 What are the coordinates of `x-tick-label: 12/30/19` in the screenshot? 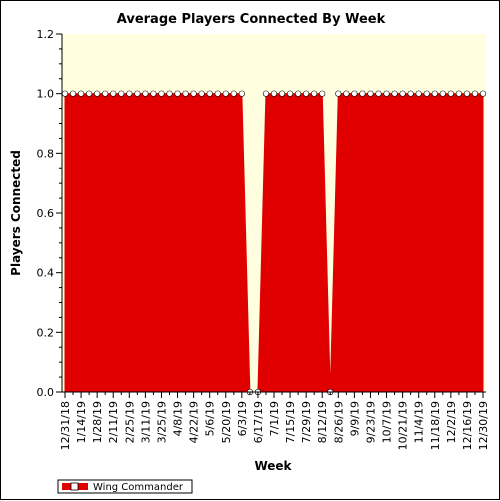 It's located at (483, 425).